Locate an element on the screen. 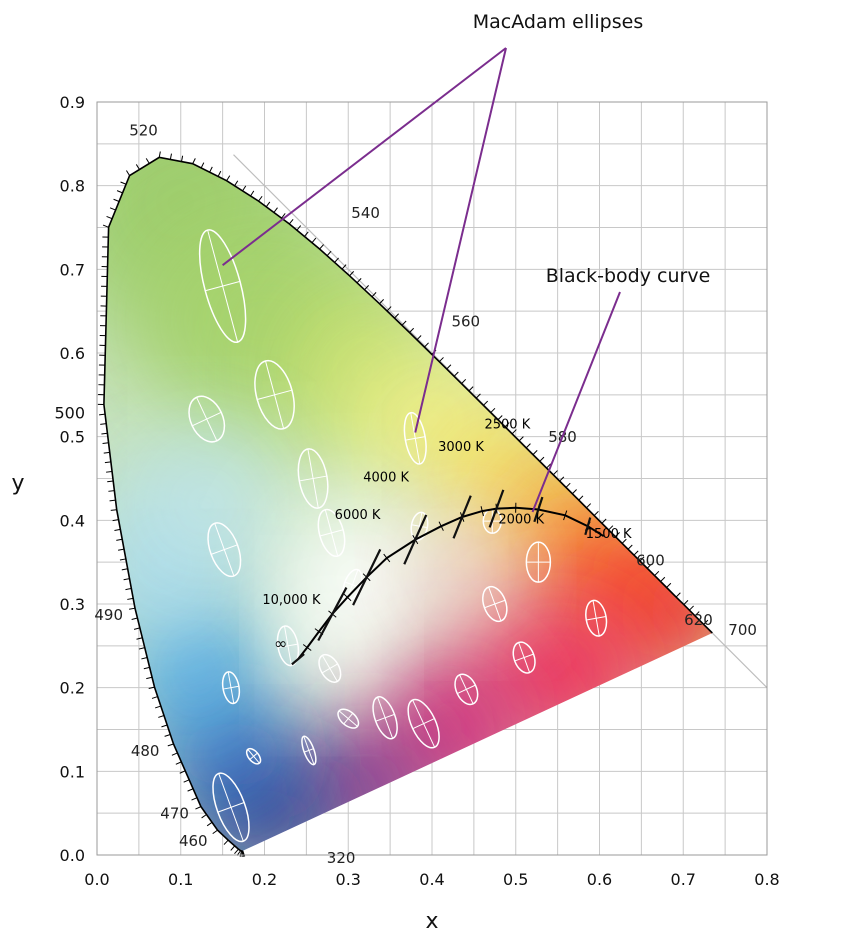  macadam-ellipse-outline is located at coordinates (423, 723).